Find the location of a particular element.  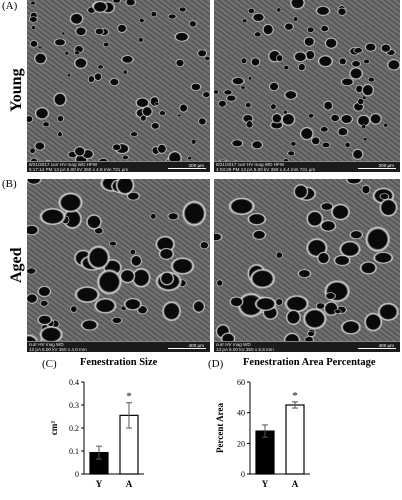

y-axis-label: cm² is located at coordinates (54, 428).